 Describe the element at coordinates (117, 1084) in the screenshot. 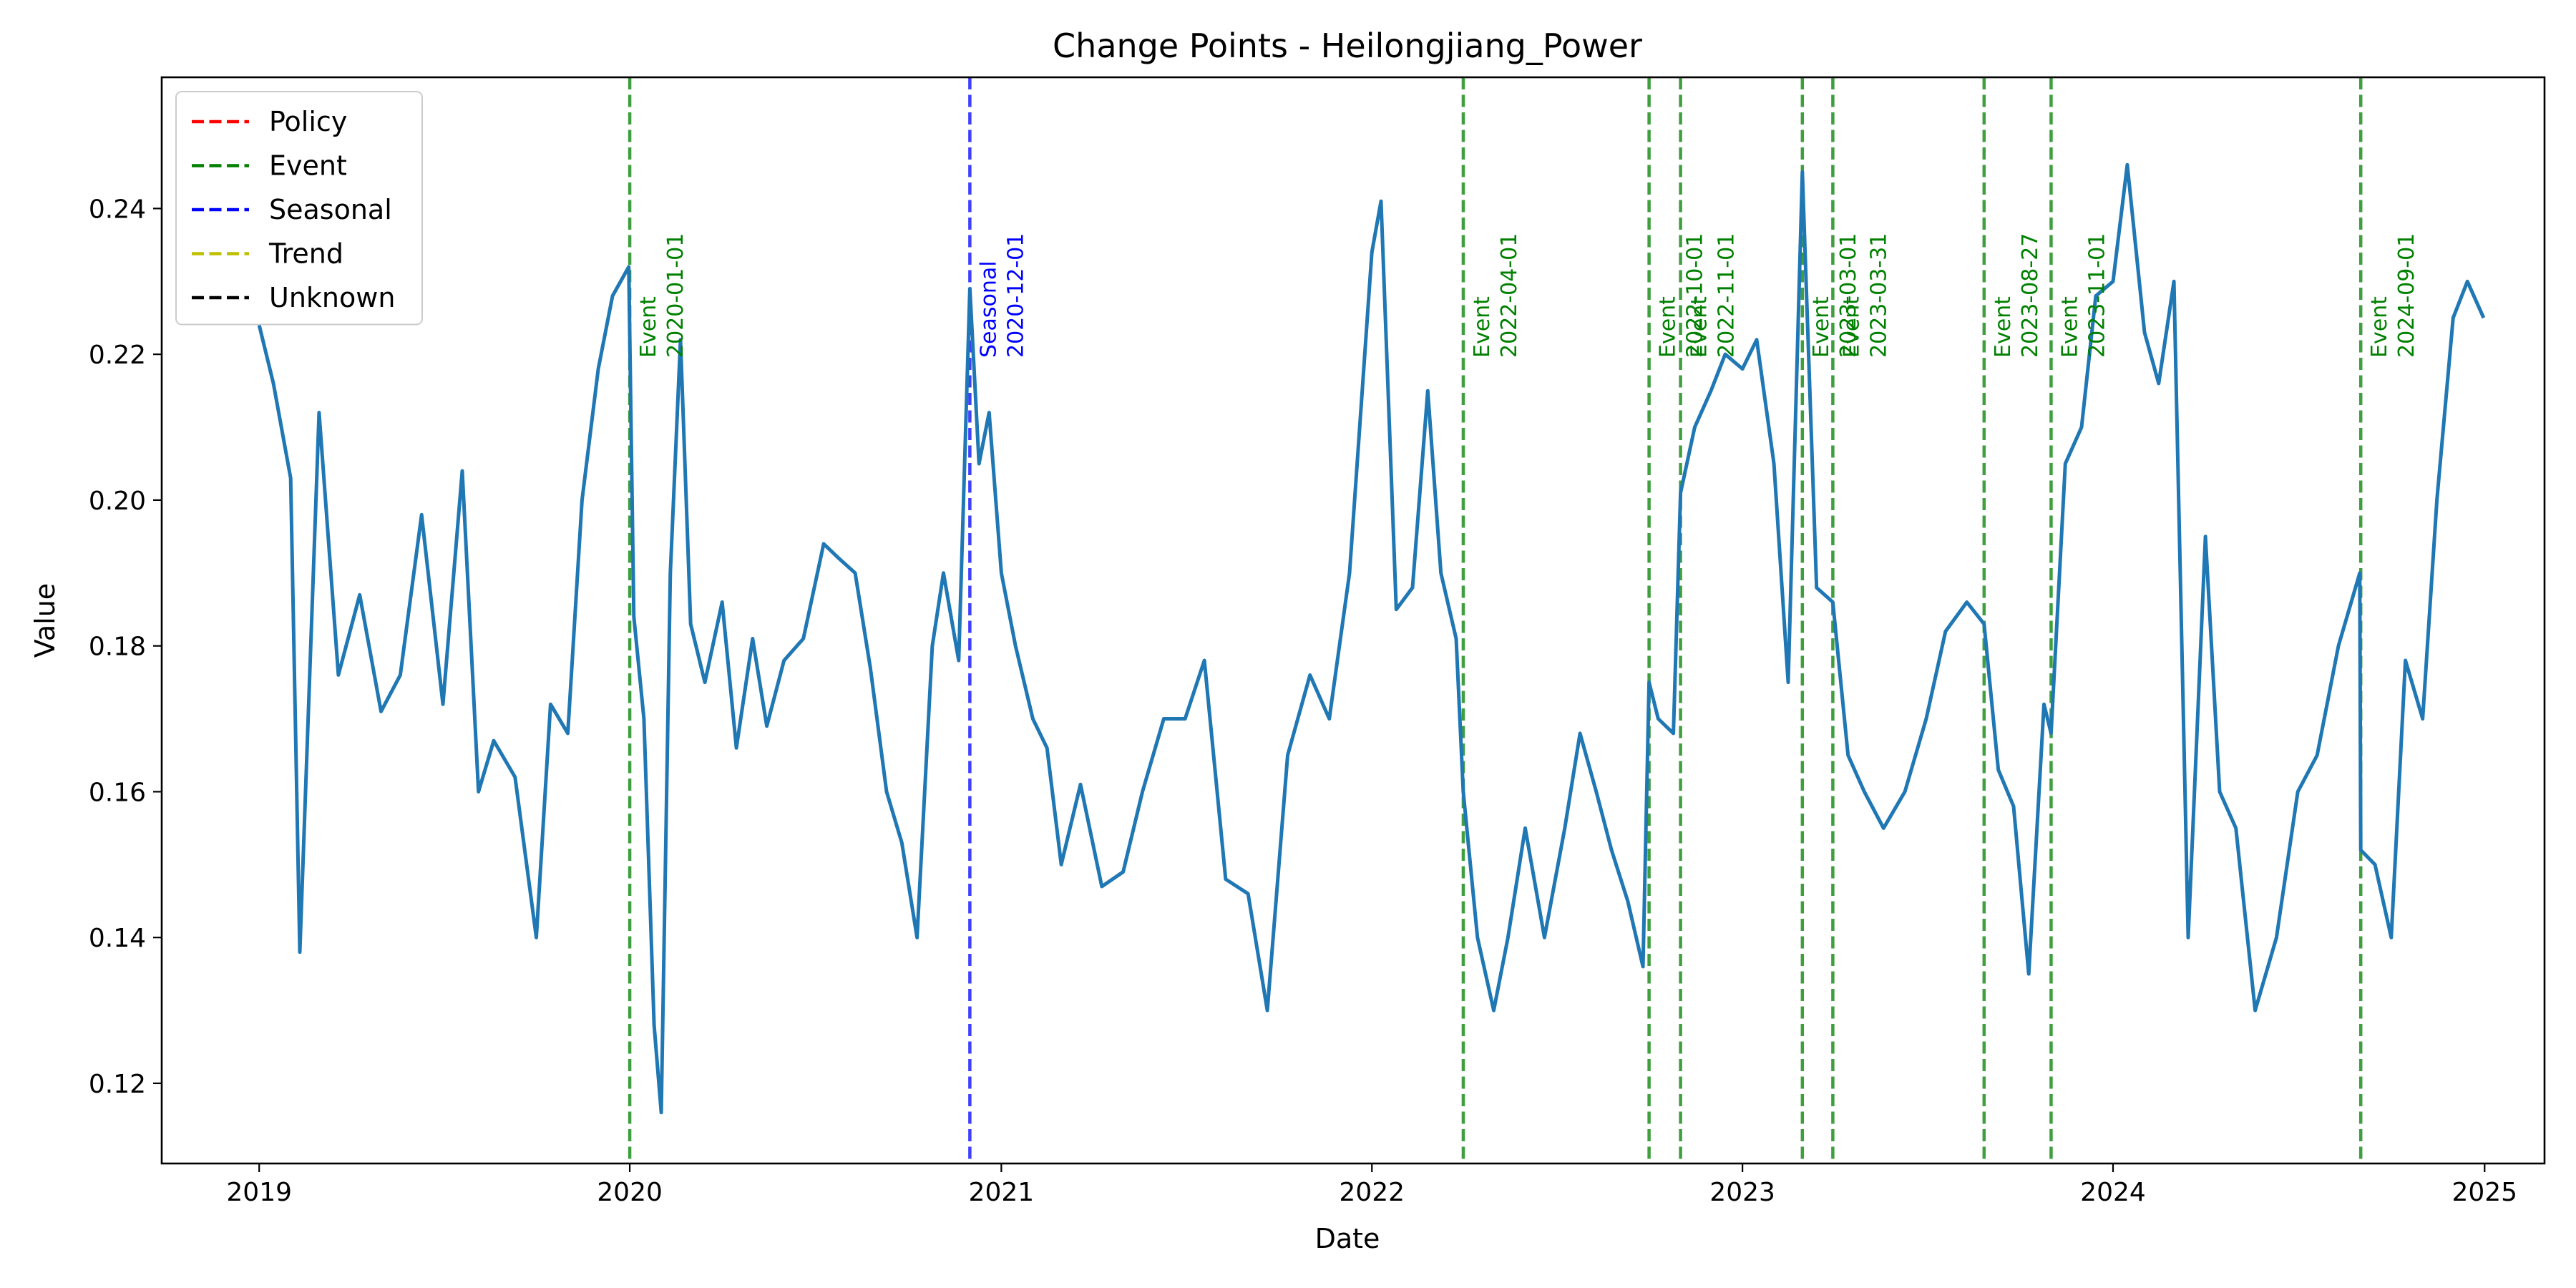

I see `y-tick-label: 0.12` at that location.